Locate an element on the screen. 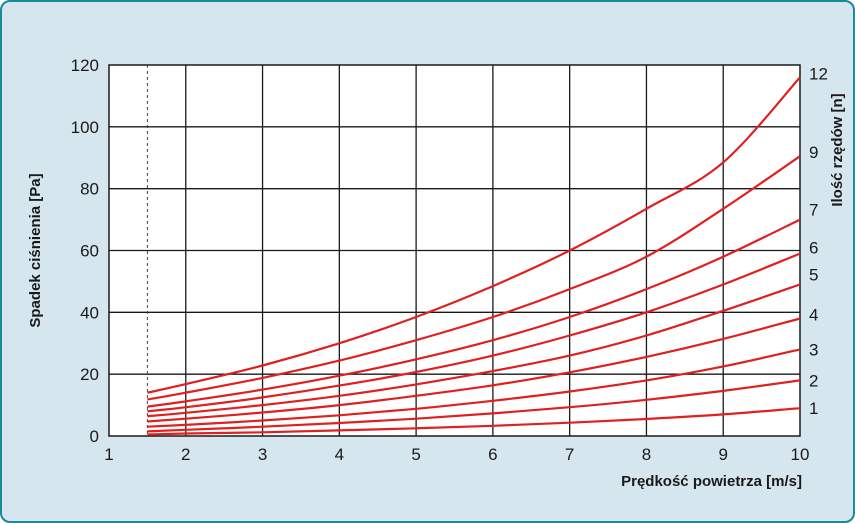  x-tick-label: 2 is located at coordinates (185, 454).